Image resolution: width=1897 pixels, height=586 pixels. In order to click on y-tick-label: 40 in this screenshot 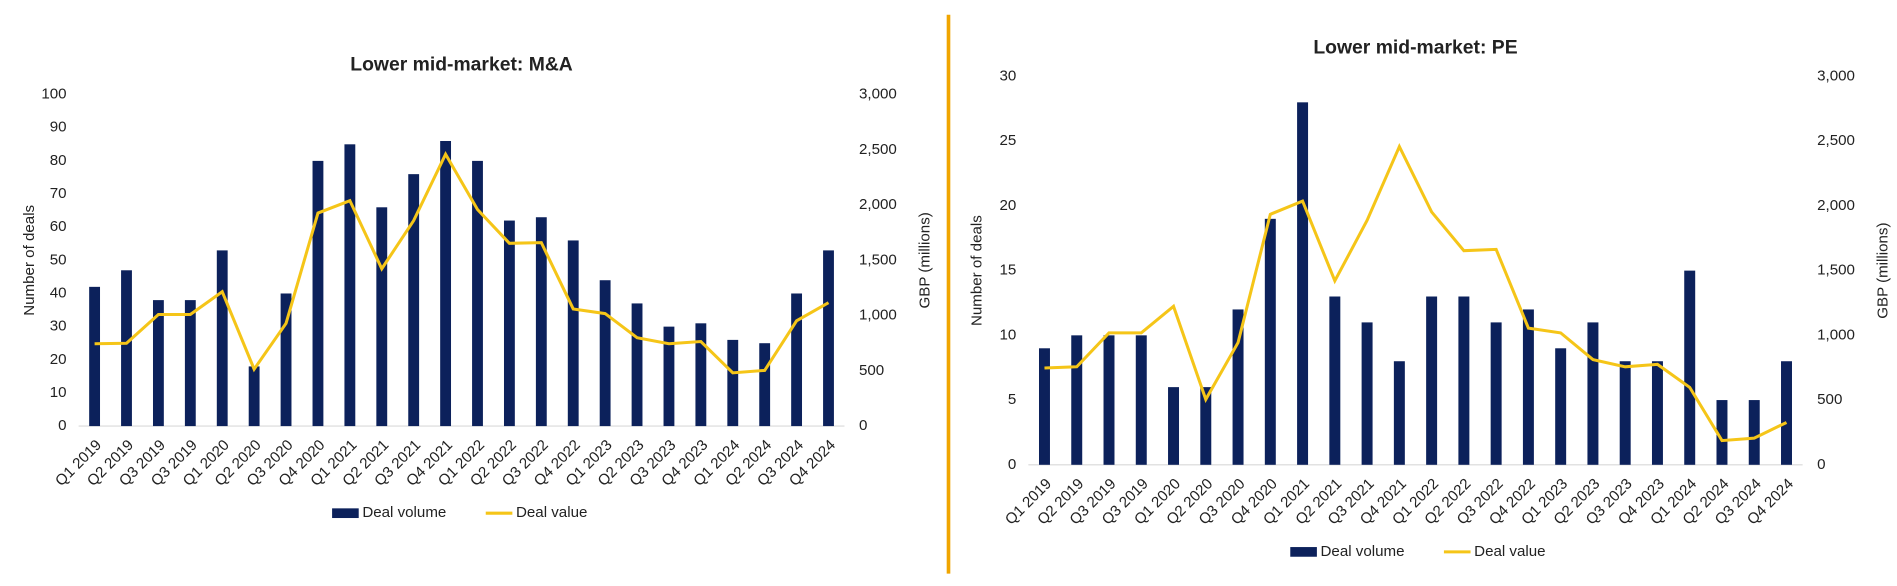, I will do `click(58, 292)`.